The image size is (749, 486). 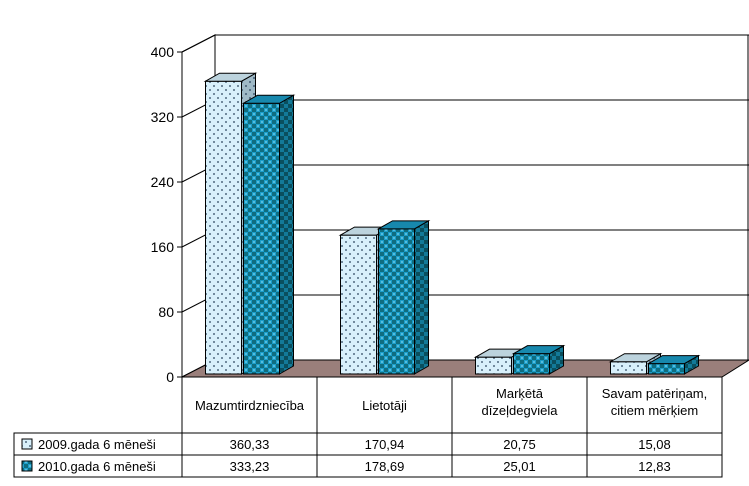 I want to click on data-label: 178,69, so click(x=385, y=466).